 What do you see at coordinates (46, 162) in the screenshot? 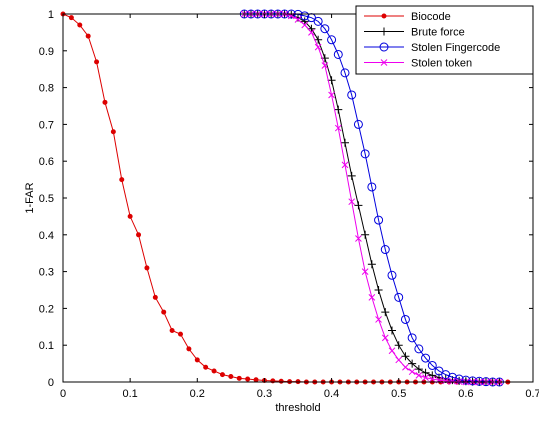
I see `y-tick-label: 0.6` at bounding box center [46, 162].